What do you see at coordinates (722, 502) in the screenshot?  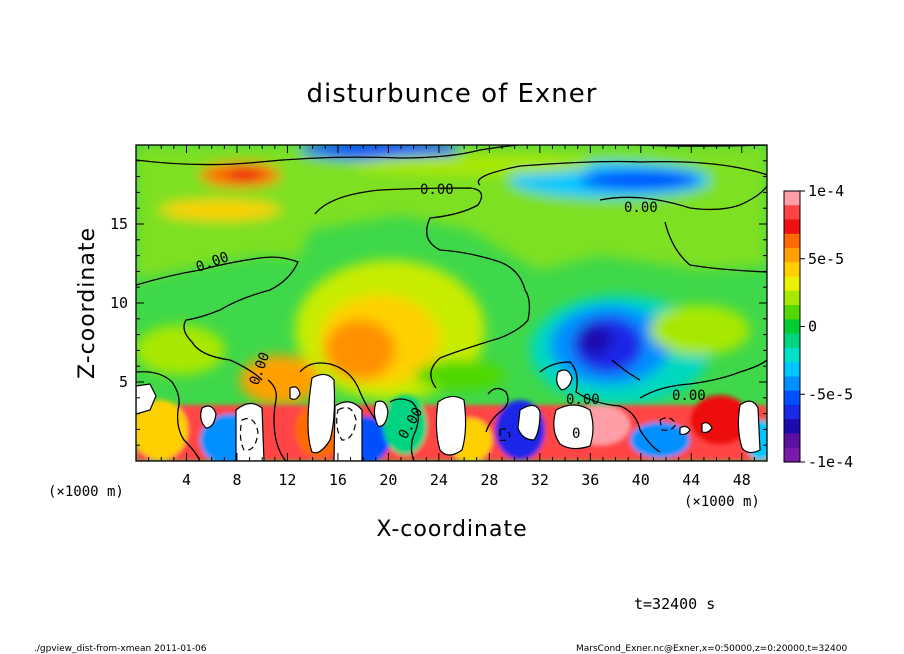 I see `x-unit-right: (×1000 m)` at bounding box center [722, 502].